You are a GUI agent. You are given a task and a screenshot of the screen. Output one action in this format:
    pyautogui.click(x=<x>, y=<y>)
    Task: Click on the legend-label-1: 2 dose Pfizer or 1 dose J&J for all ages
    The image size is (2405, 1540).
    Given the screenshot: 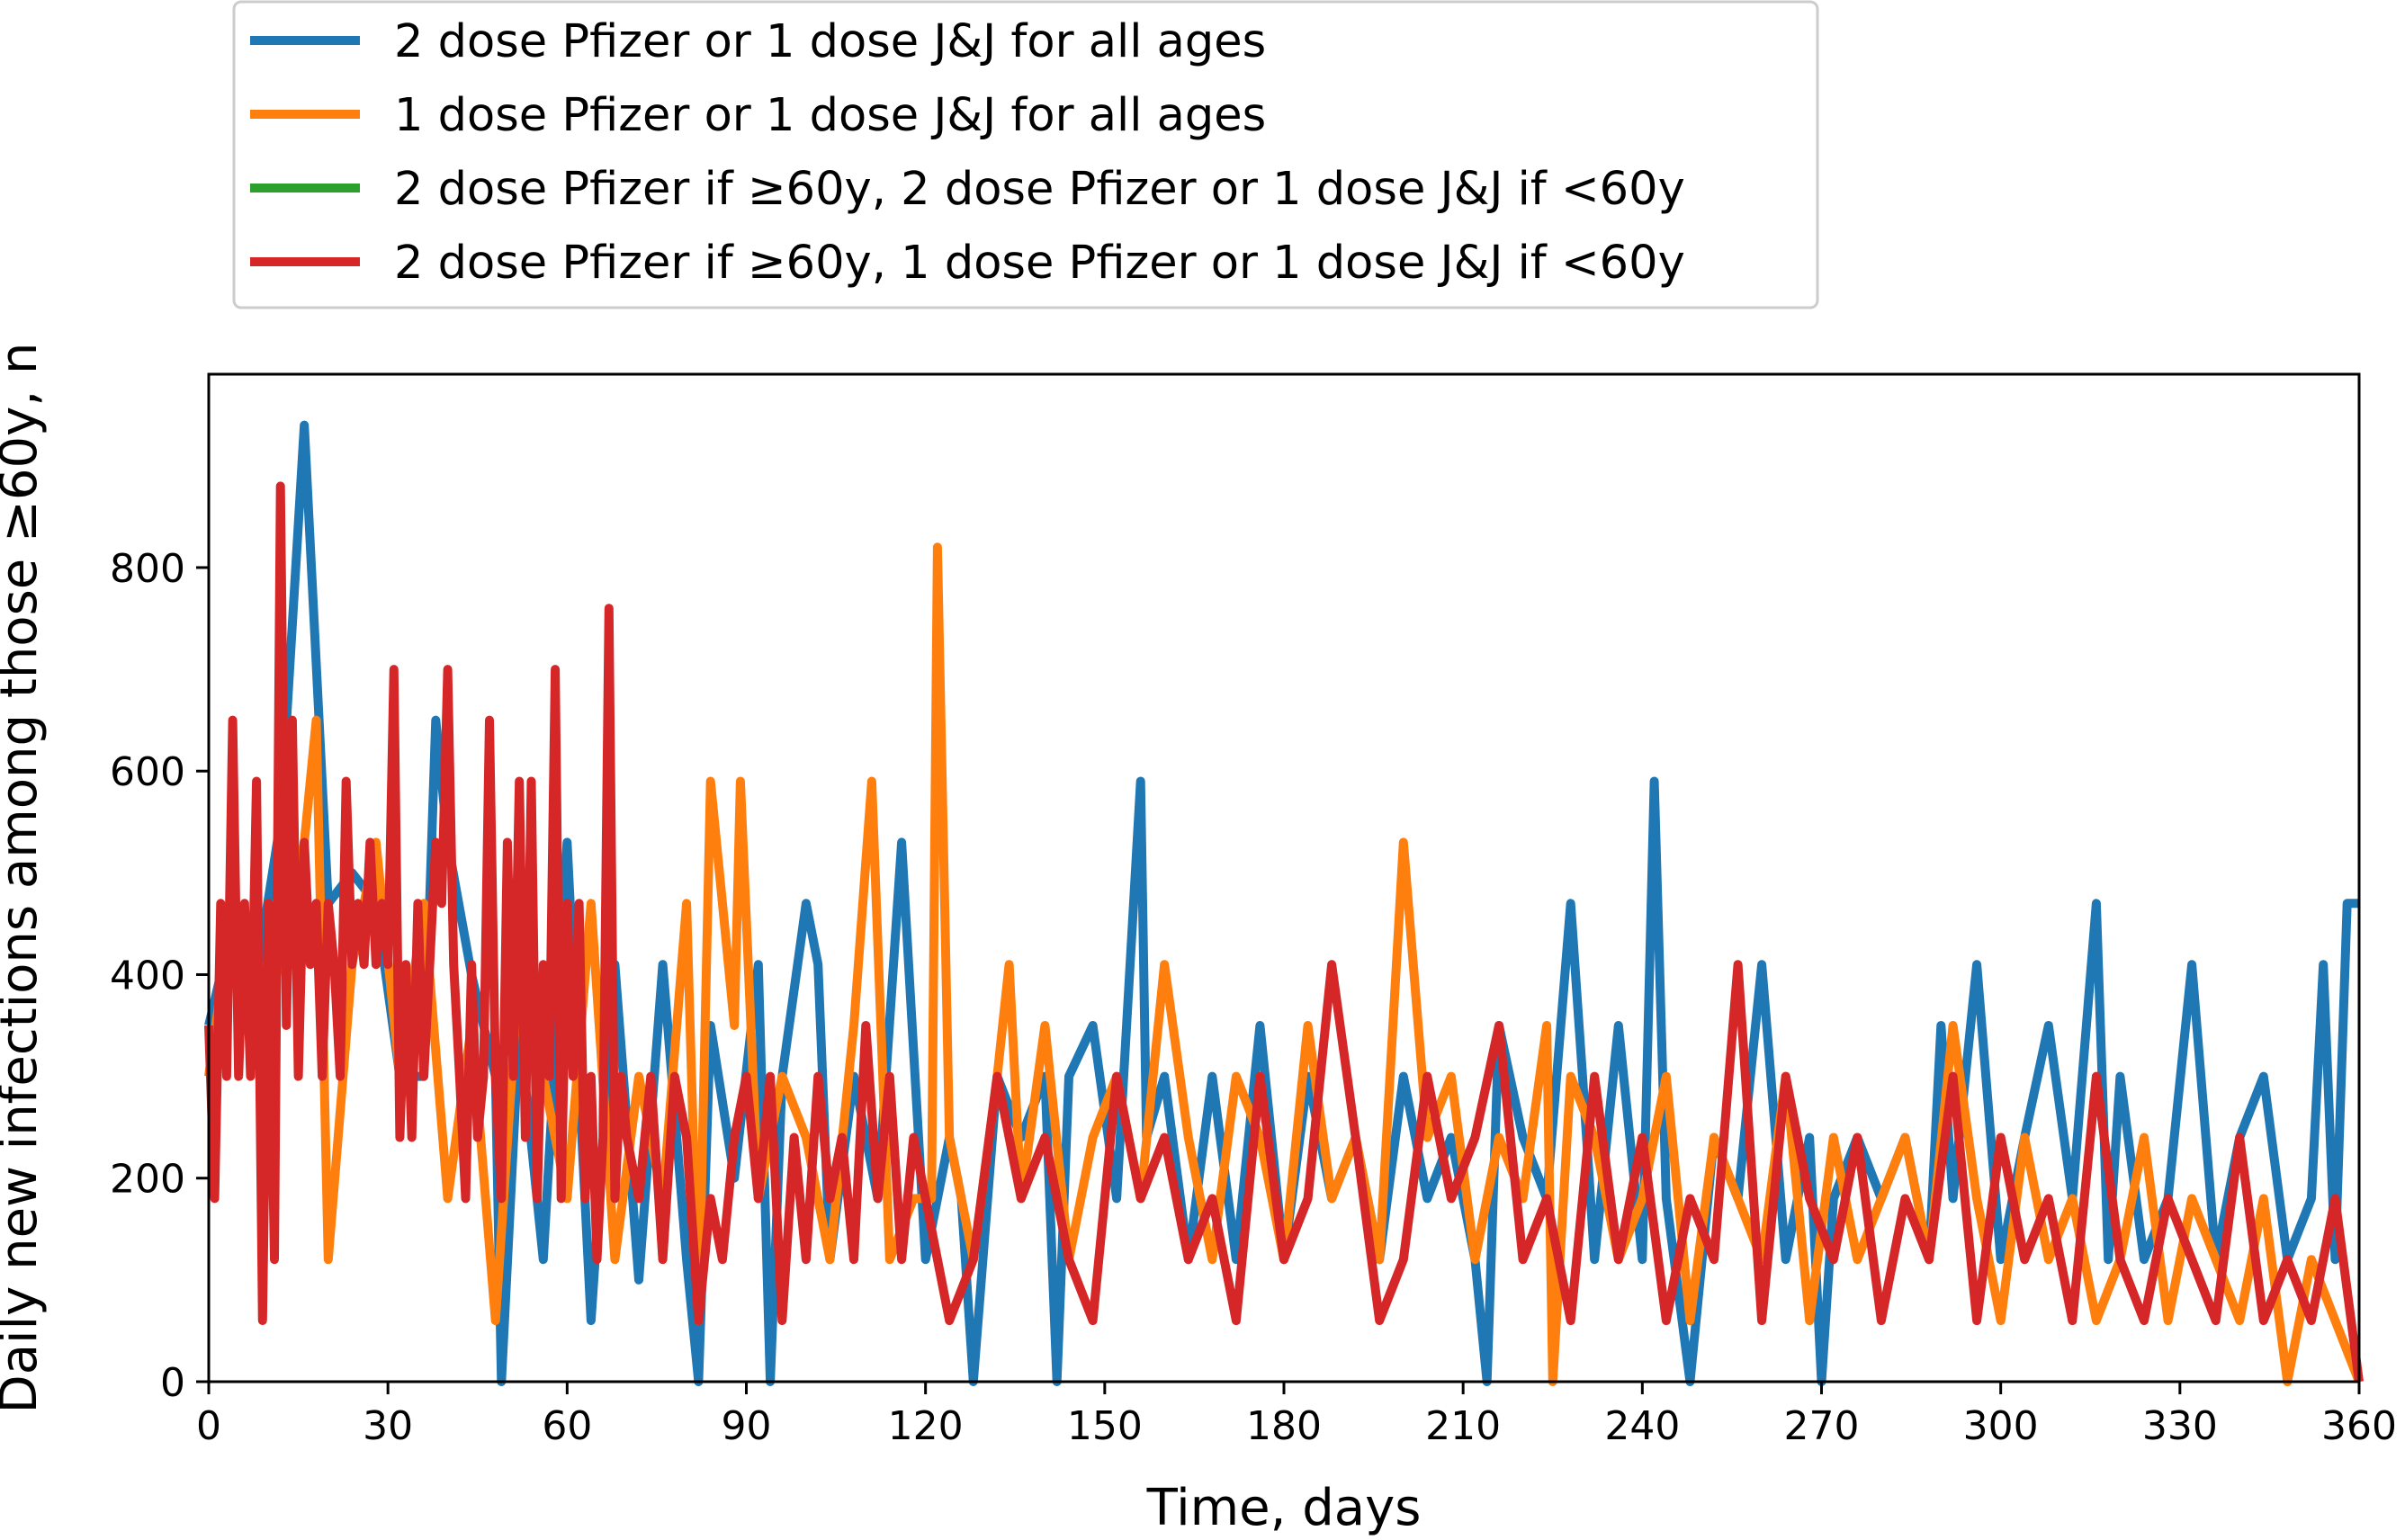 What is the action you would take?
    pyautogui.click(x=830, y=41)
    